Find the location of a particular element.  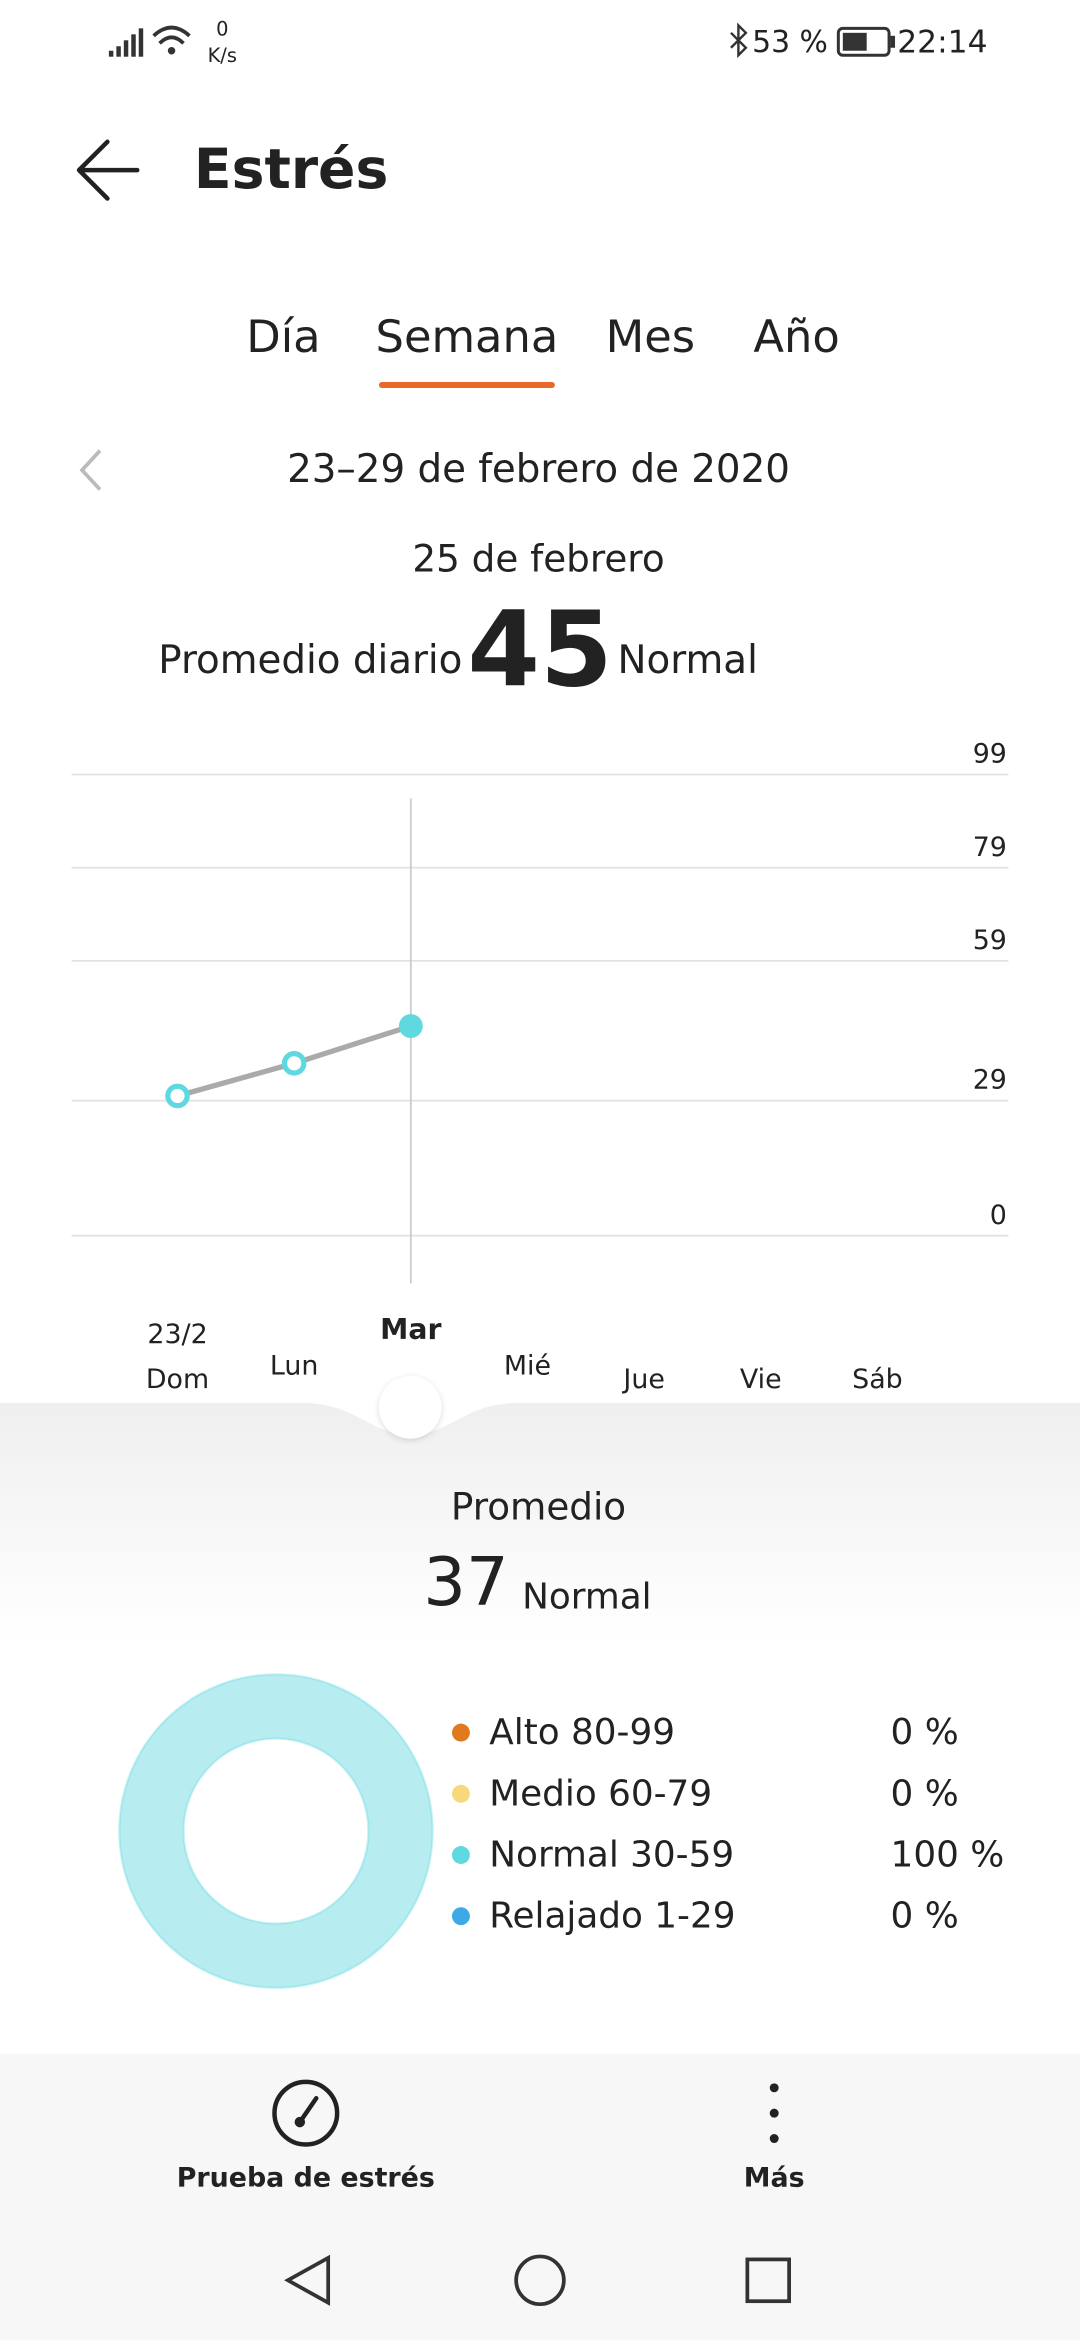

legend-label: Relajado 1-29 is located at coordinates (612, 1916).